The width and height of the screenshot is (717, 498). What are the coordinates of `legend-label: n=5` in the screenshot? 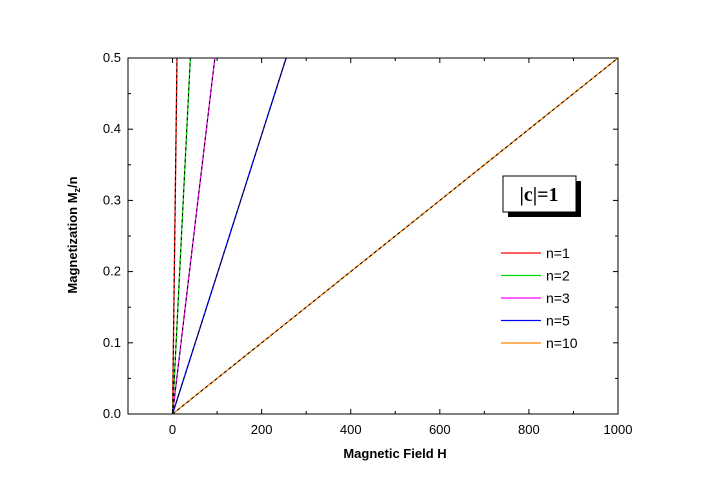 It's located at (558, 321).